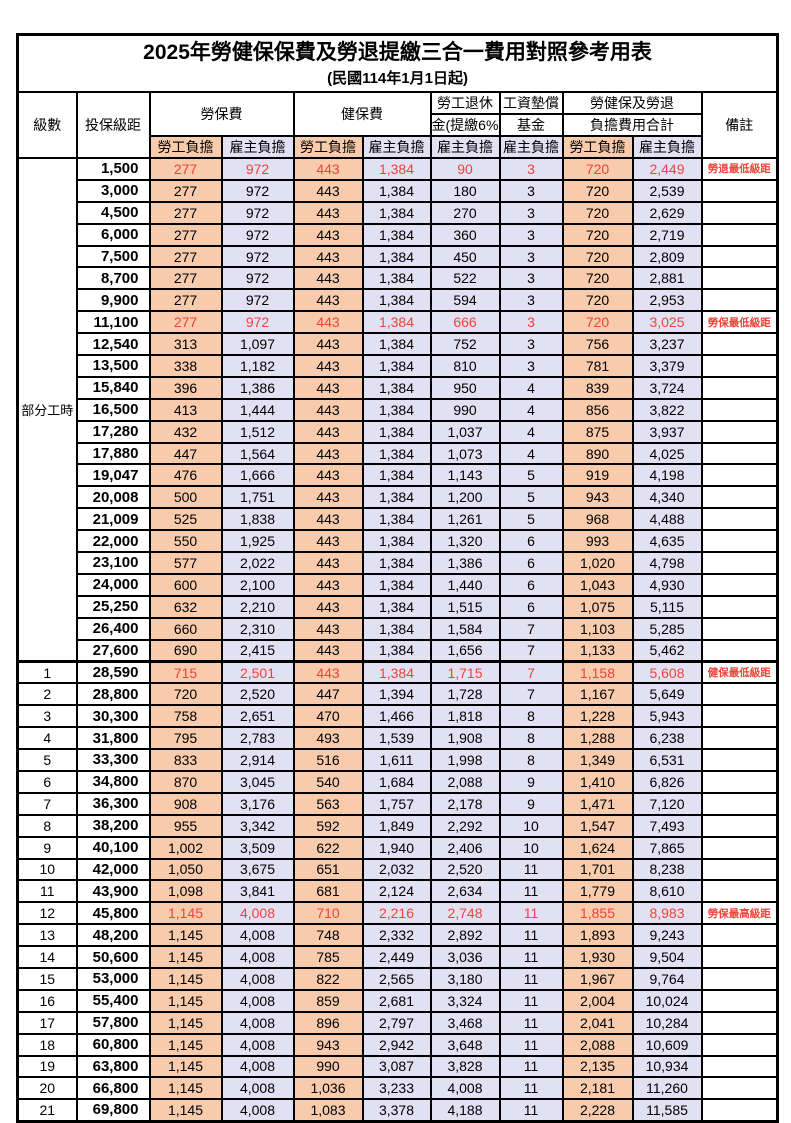  Describe the element at coordinates (531, 300) in the screenshot. I see `value-cell: 3` at that location.